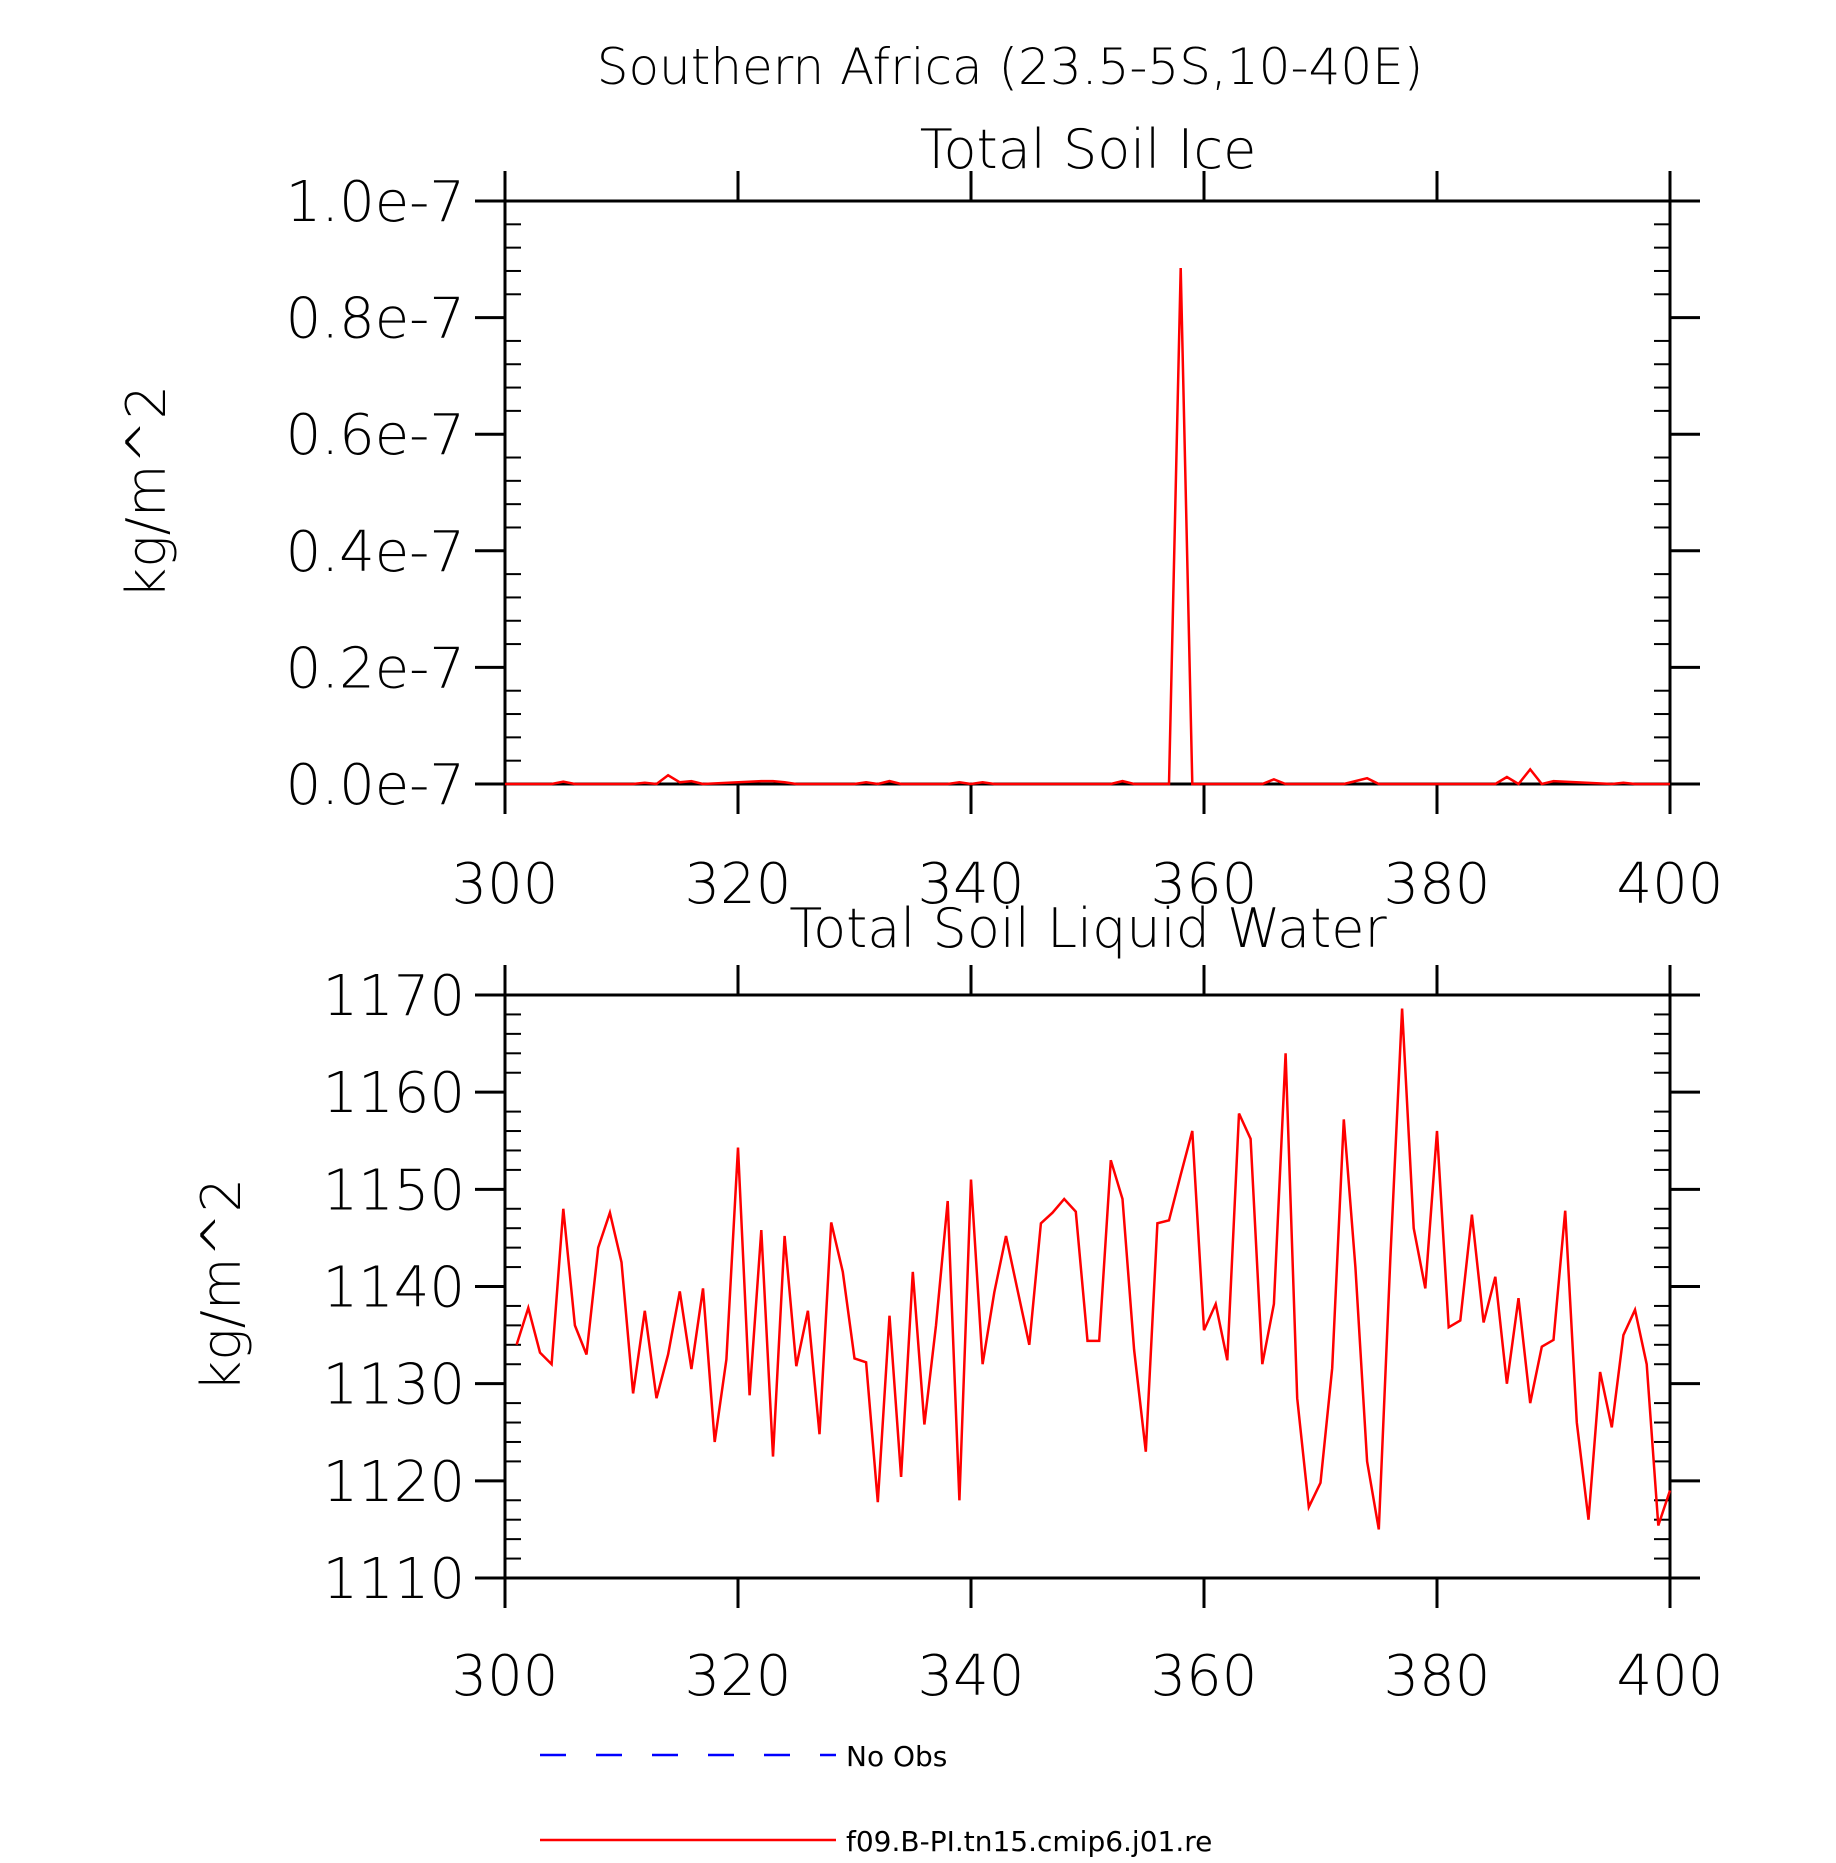 The height and width of the screenshot is (1863, 1836). I want to click on y-tick-label: 1130, so click(393, 1385).